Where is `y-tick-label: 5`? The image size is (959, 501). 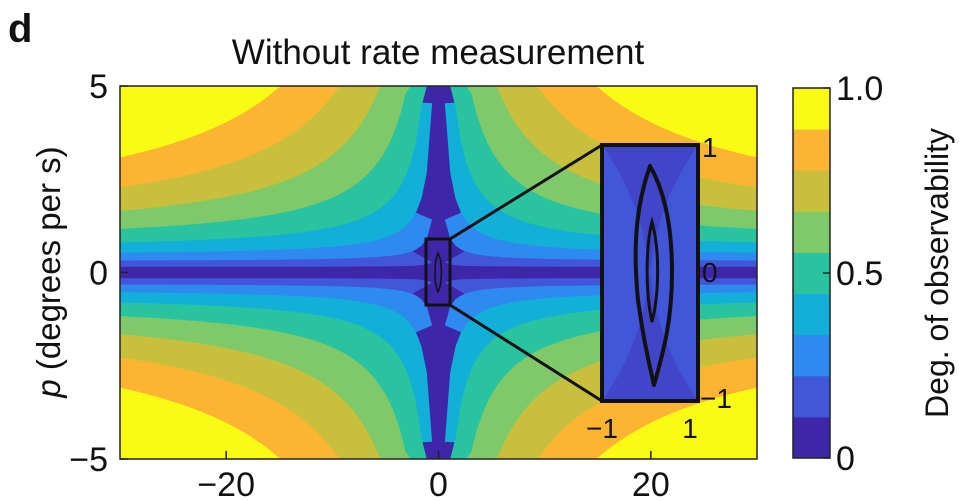
y-tick-label: 5 is located at coordinates (98, 87).